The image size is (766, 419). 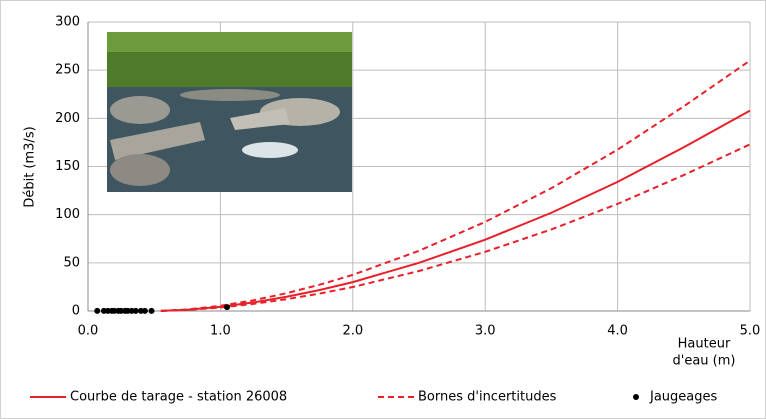 What do you see at coordinates (220, 331) in the screenshot?
I see `x-tick-label: 1.0` at bounding box center [220, 331].